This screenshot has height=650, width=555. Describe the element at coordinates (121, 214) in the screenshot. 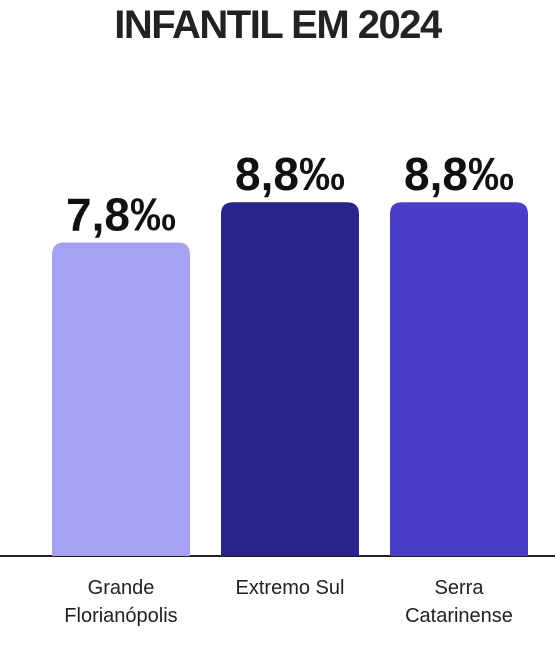

I see `value-label-1: 7,8‰` at that location.